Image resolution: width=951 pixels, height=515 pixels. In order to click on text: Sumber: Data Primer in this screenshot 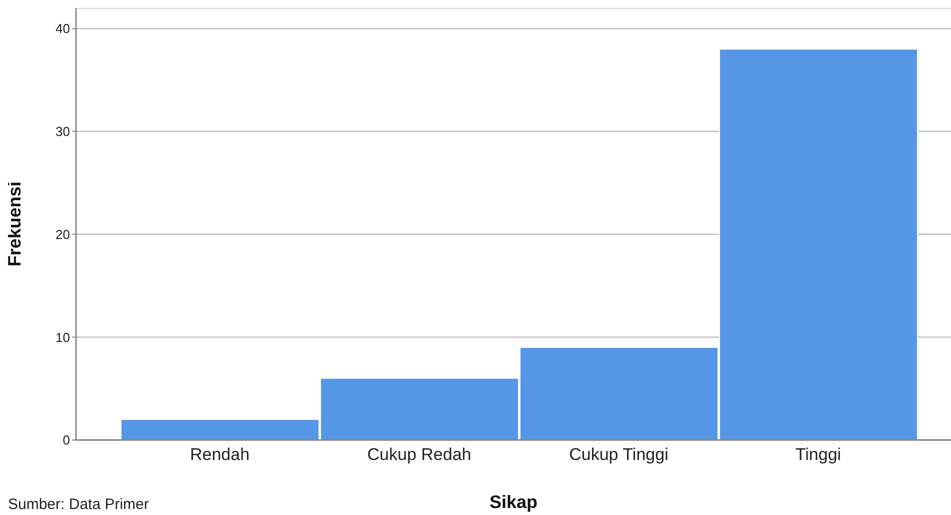, I will do `click(78, 504)`.